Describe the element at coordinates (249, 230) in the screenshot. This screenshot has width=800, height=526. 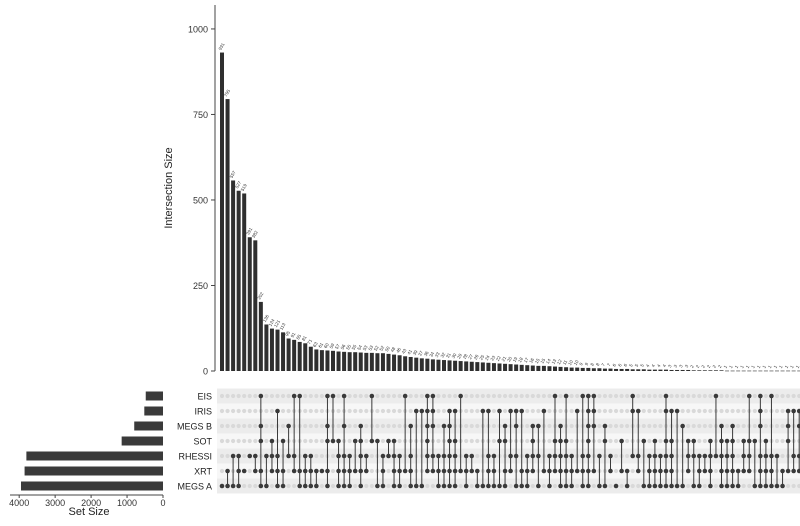
I see `intersection-bar-value: 391` at that location.